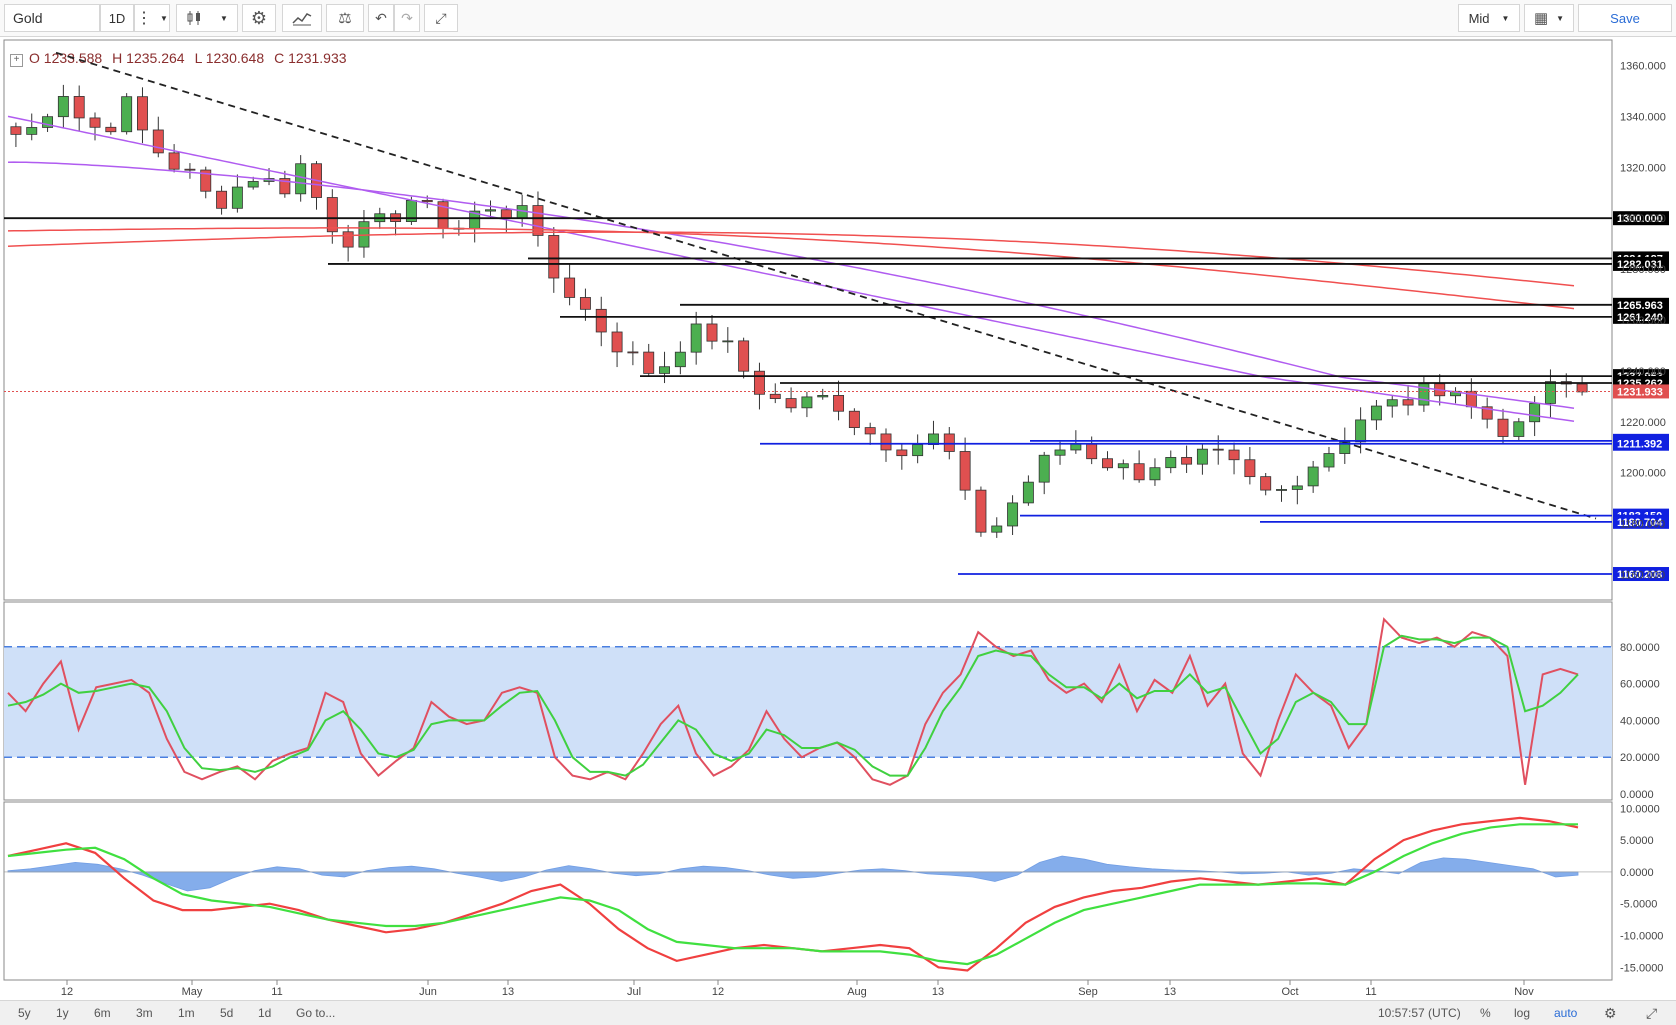 This screenshot has height=1025, width=1676. I want to click on gear-icon: ⚙, so click(1610, 1013).